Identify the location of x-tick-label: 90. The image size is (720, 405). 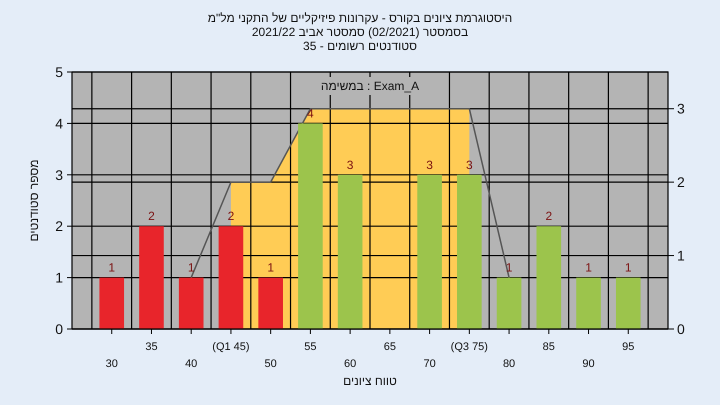
(588, 364).